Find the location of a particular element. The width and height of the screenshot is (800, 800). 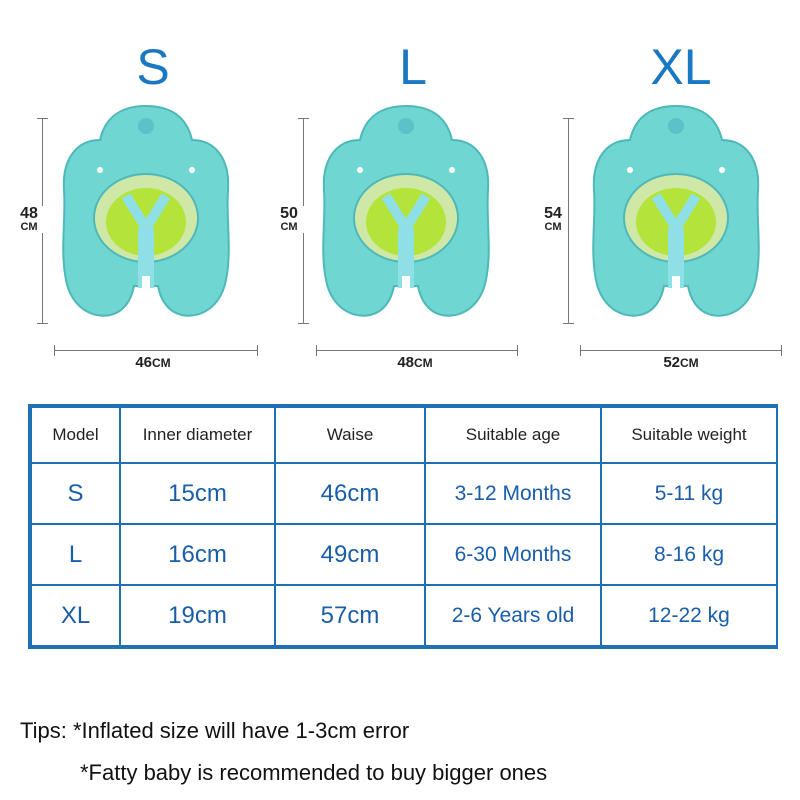

height-label-s: 48 CM is located at coordinates (29, 219).